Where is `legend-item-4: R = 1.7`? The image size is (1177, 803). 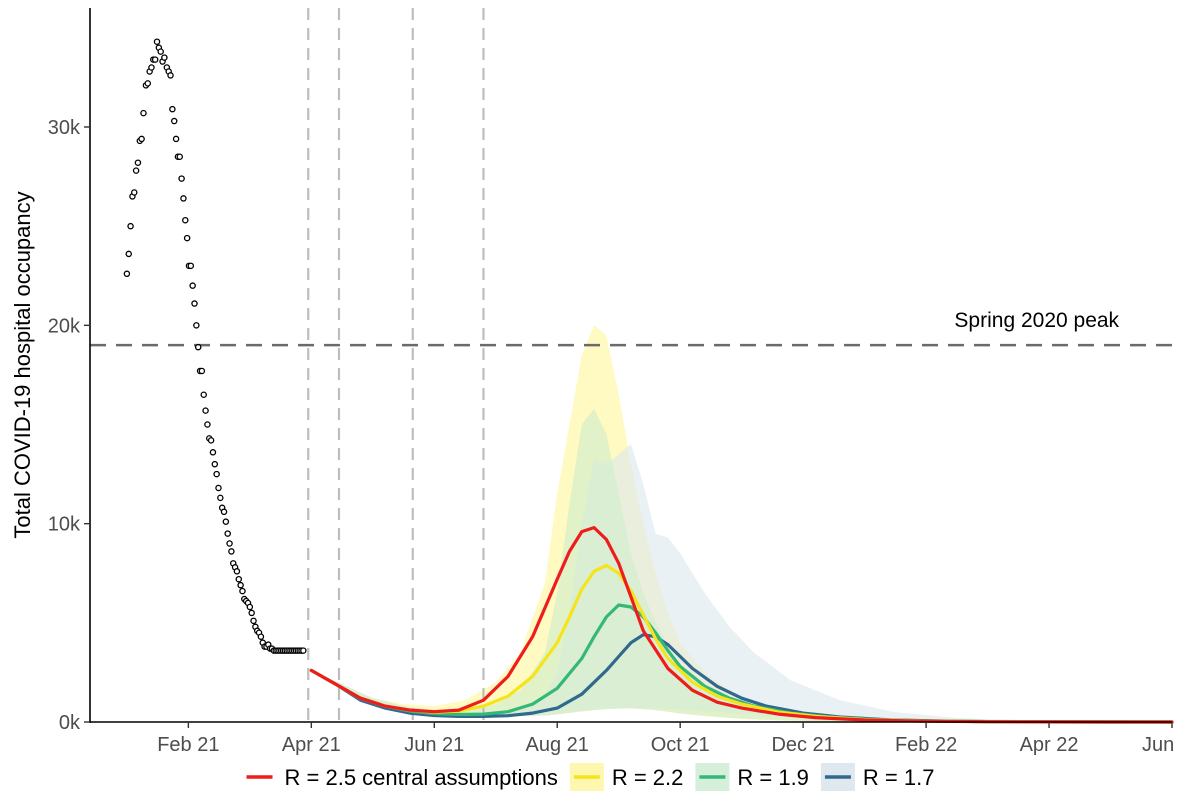 legend-item-4: R = 1.7 is located at coordinates (877, 777).